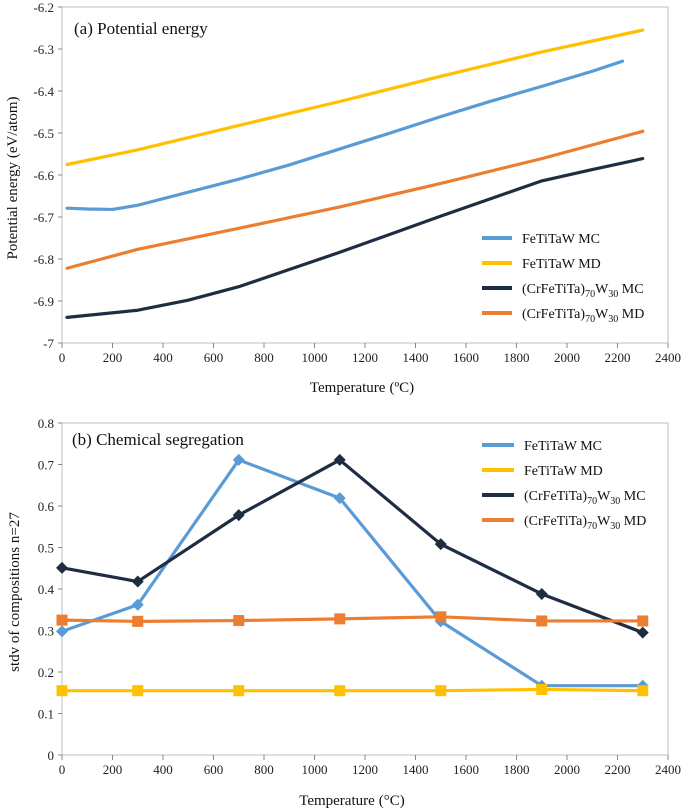  I want to click on y-tick-label: -6.4, so click(43, 91).